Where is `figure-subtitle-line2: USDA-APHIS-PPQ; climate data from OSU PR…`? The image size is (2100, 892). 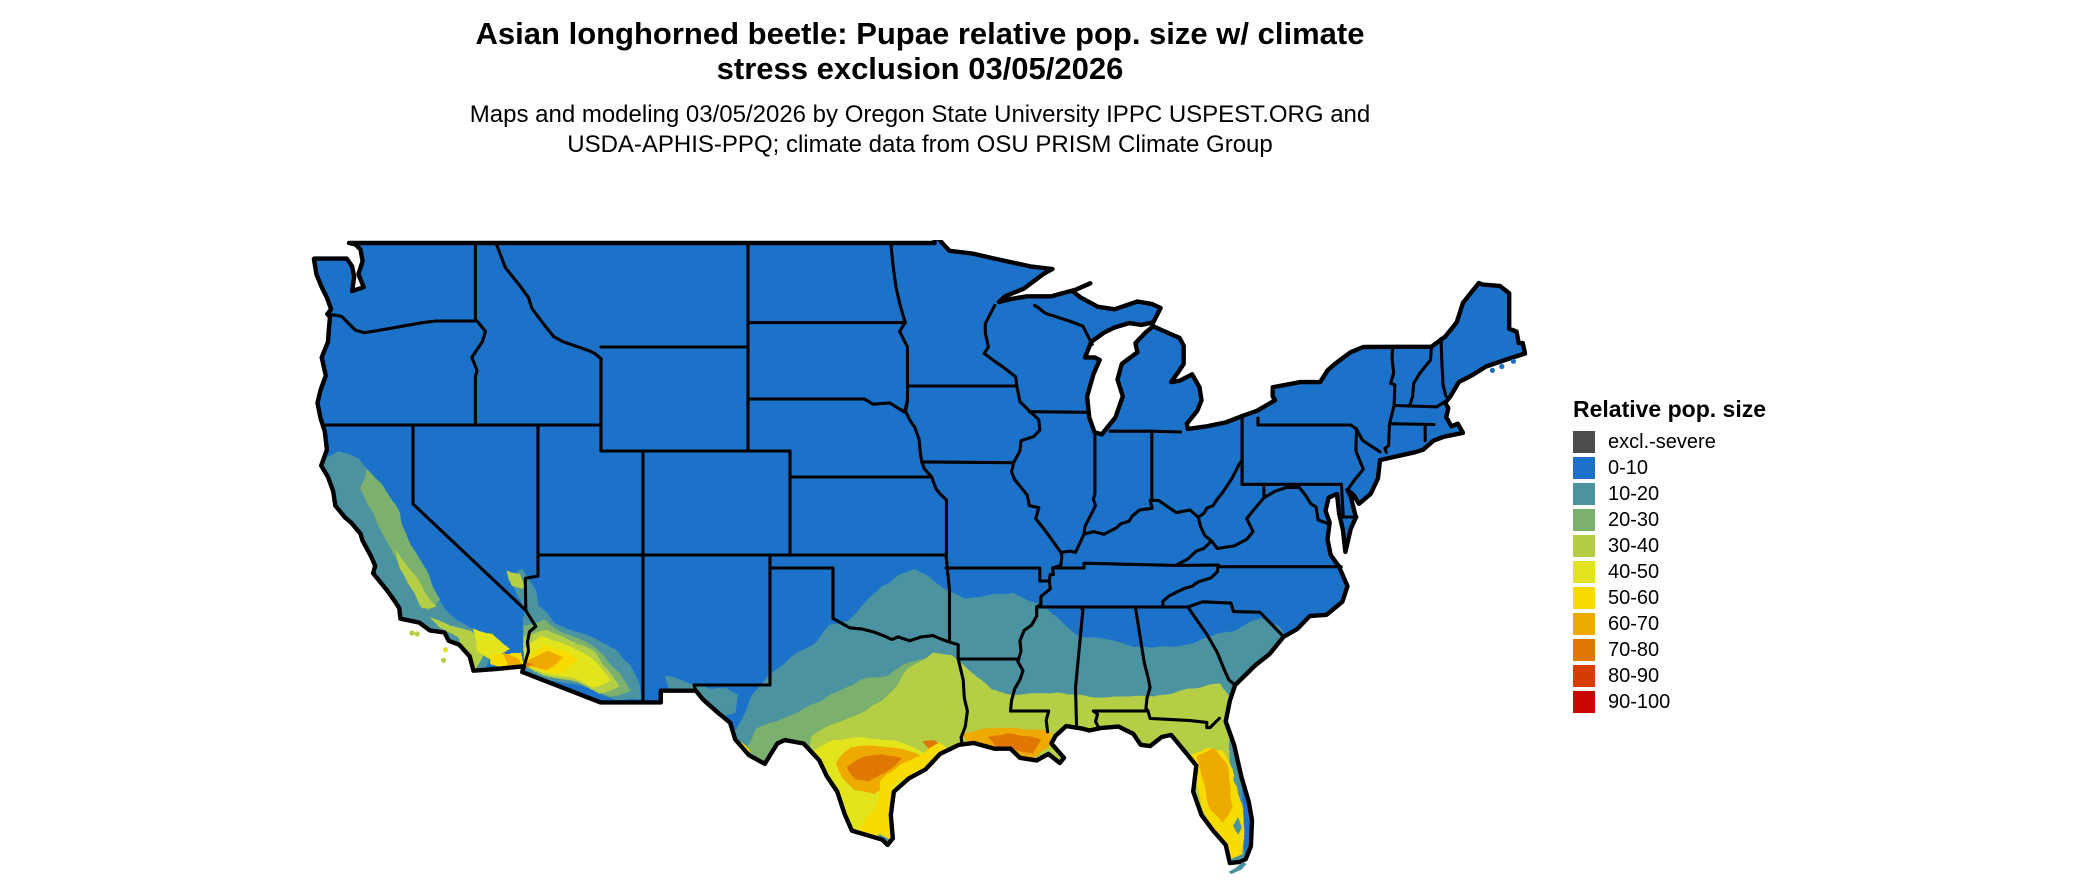
figure-subtitle-line2: USDA-APHIS-PPQ; climate data from OSU PR… is located at coordinates (920, 144).